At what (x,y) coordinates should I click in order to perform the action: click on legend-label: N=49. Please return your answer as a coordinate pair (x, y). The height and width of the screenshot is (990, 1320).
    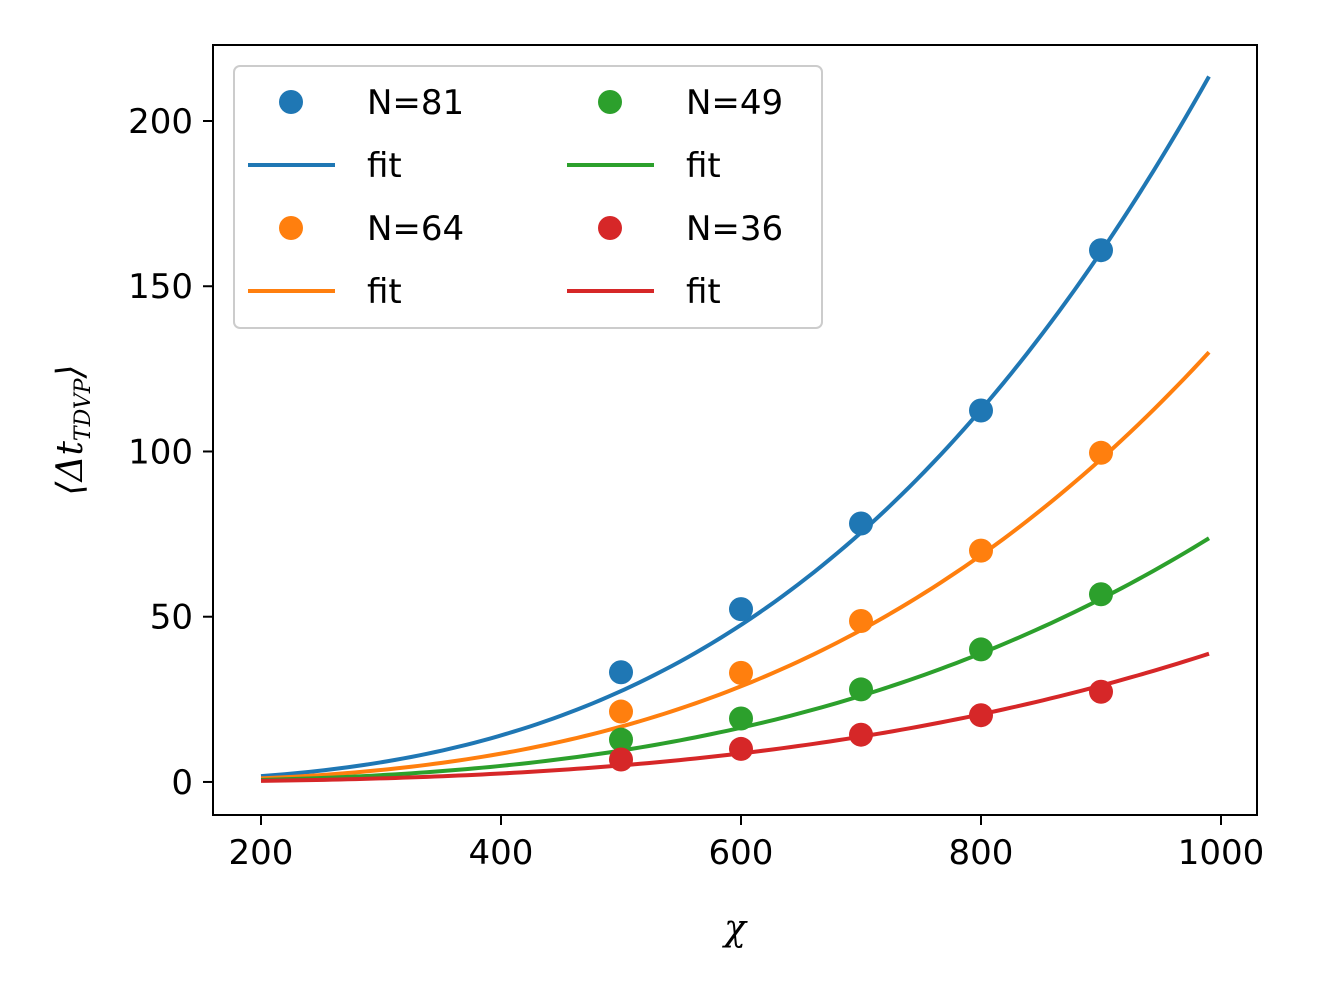
    Looking at the image, I should click on (734, 103).